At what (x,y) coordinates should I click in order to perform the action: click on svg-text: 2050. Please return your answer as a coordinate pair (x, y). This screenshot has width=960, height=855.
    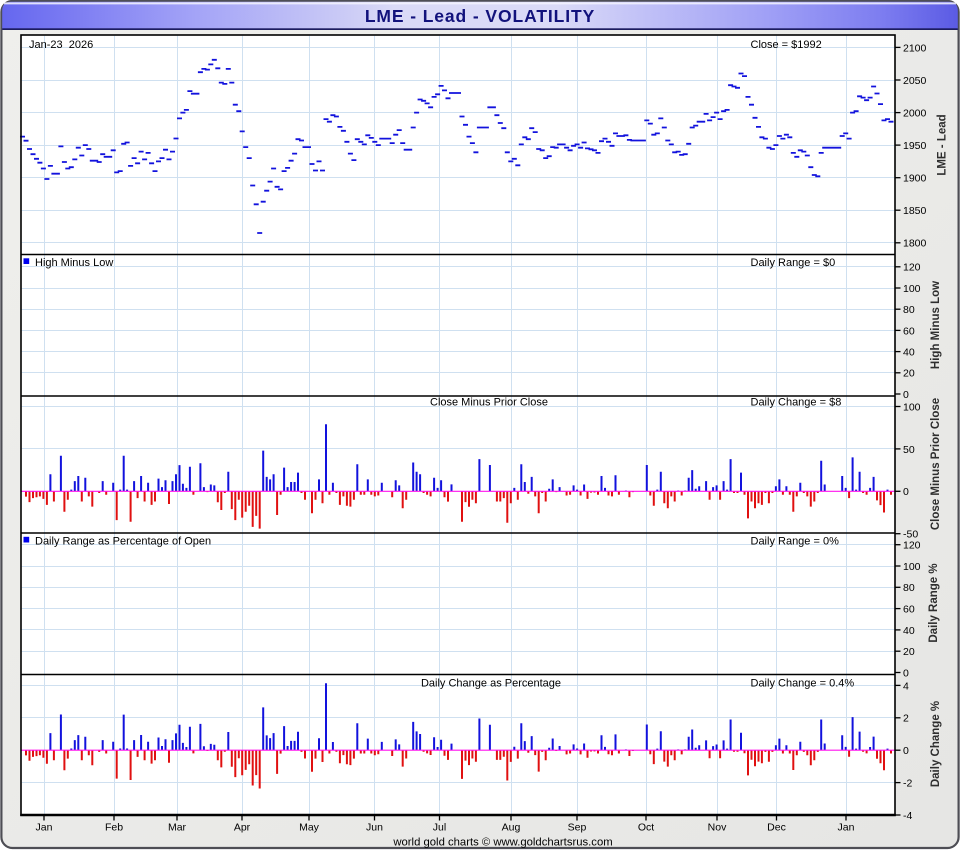
    Looking at the image, I should click on (915, 81).